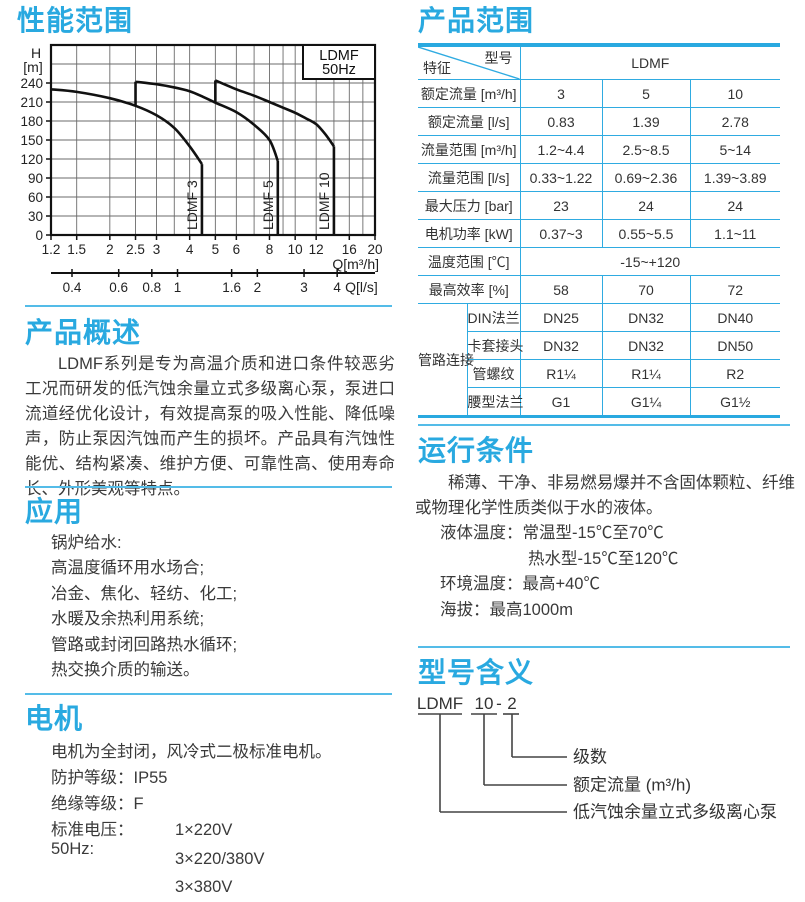  Describe the element at coordinates (469, 177) in the screenshot. I see `row-label: 流量范围 [l/s]` at that location.